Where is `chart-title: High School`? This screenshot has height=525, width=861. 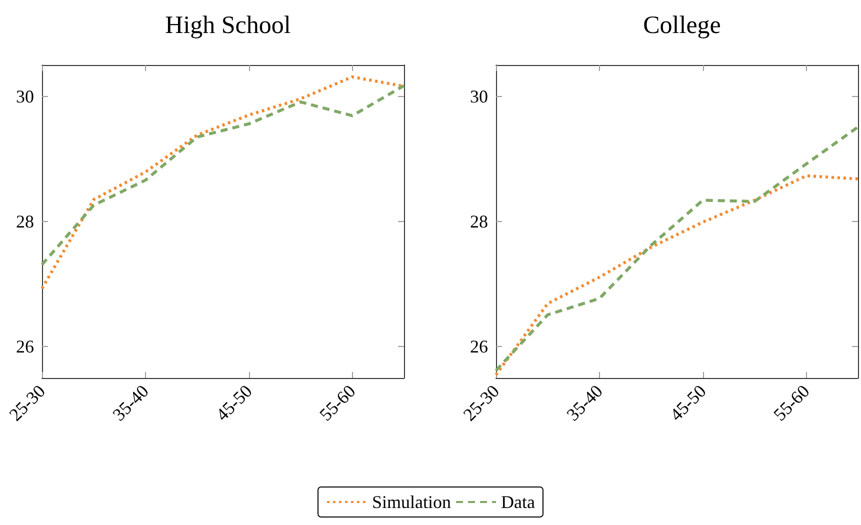
chart-title: High School is located at coordinates (228, 25).